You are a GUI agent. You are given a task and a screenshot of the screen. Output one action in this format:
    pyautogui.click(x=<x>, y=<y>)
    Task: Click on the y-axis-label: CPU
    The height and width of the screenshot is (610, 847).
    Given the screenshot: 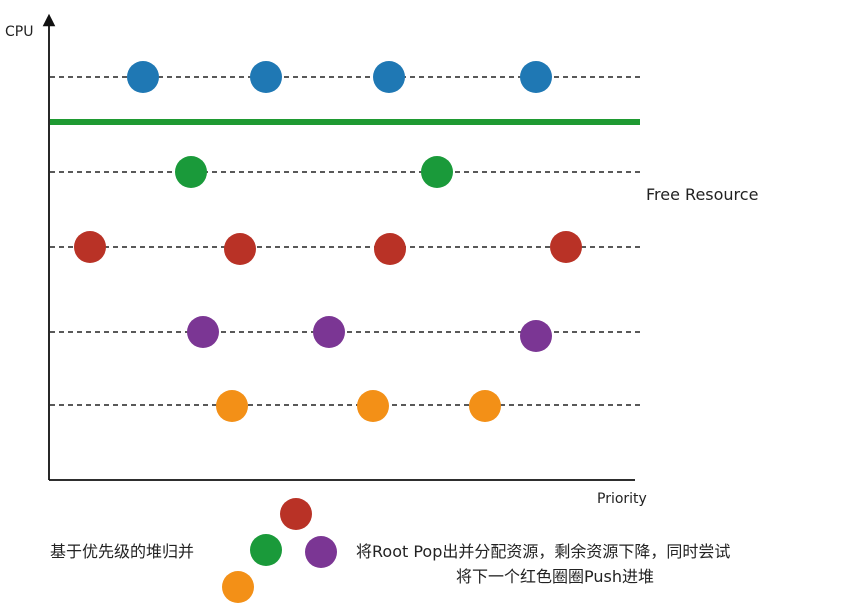 What is the action you would take?
    pyautogui.click(x=19, y=32)
    